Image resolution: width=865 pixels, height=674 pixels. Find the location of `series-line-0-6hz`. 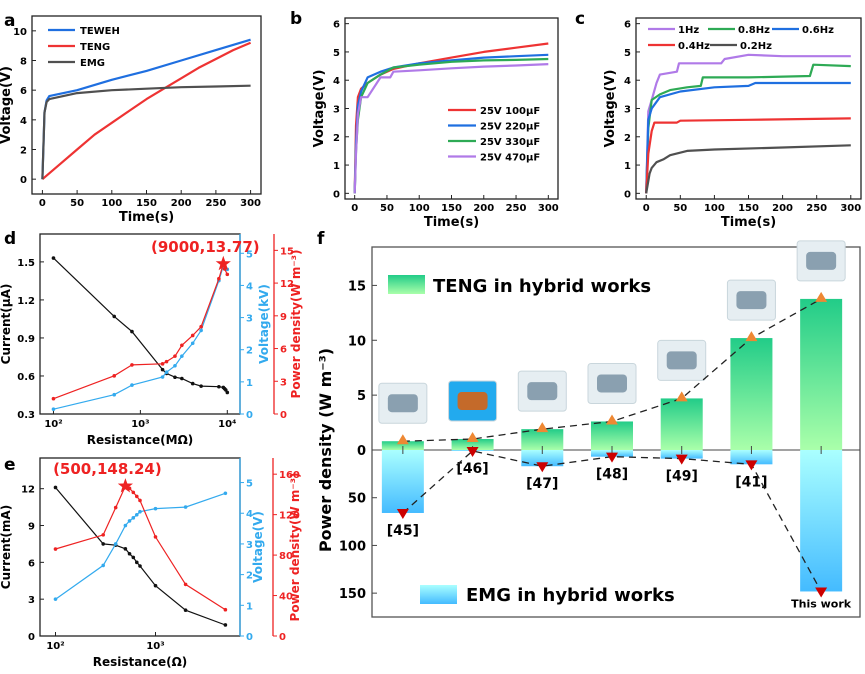

series-line-0-6hz is located at coordinates (748, 137).